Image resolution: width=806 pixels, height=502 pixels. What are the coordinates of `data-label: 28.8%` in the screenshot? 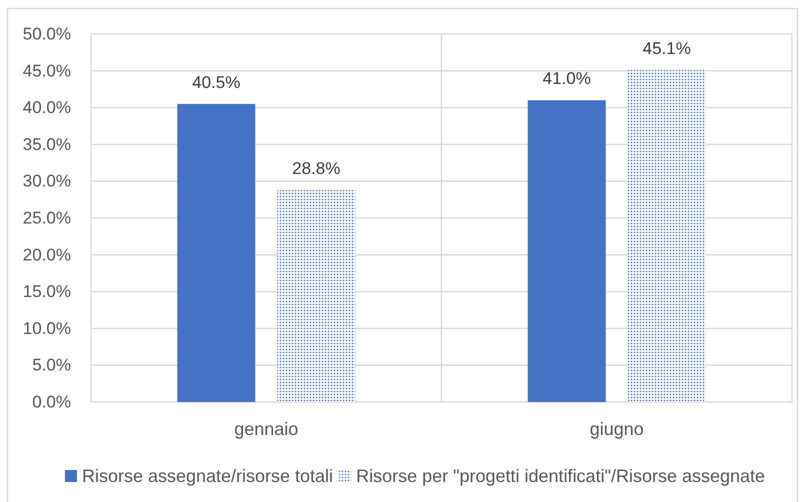 It's located at (316, 168).